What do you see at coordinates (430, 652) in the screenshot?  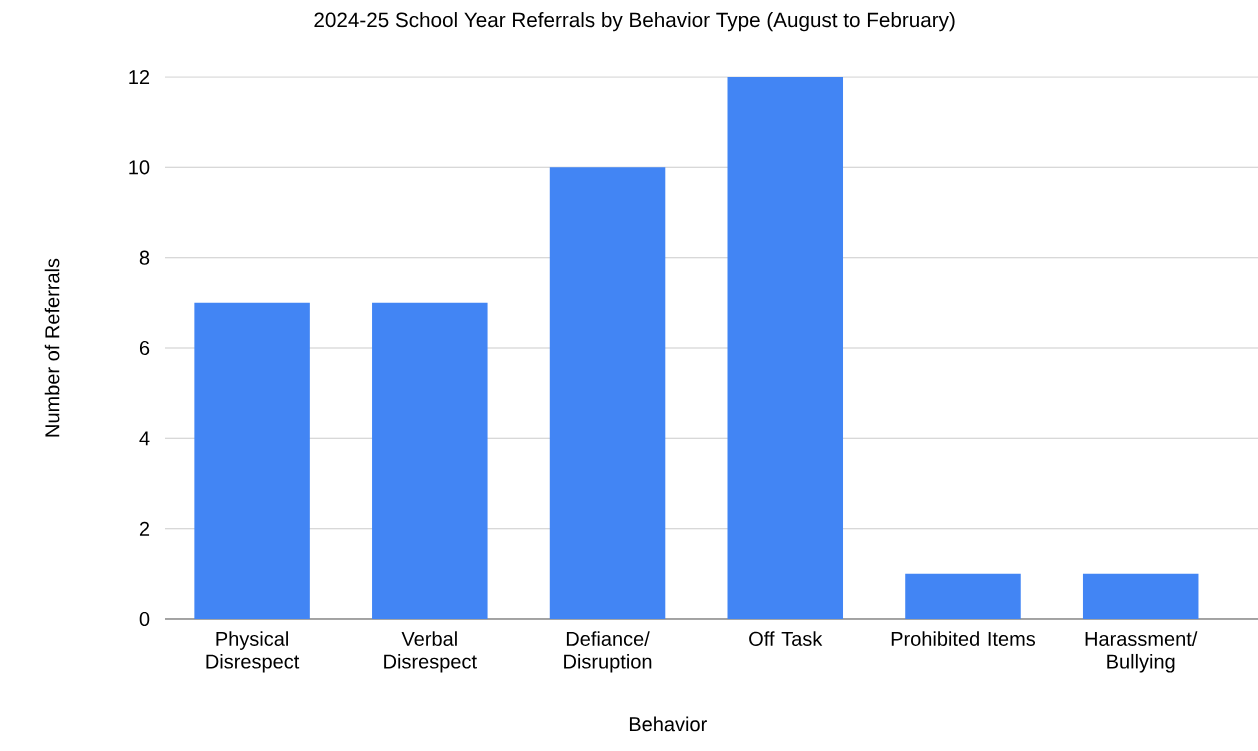 I see `x-tick-label: Verbal Disrespect` at bounding box center [430, 652].